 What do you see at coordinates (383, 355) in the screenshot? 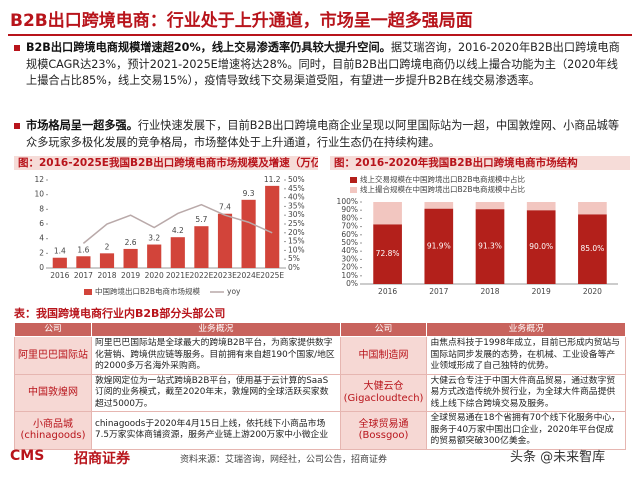
I see `company-cell: 中国制造网` at bounding box center [383, 355].